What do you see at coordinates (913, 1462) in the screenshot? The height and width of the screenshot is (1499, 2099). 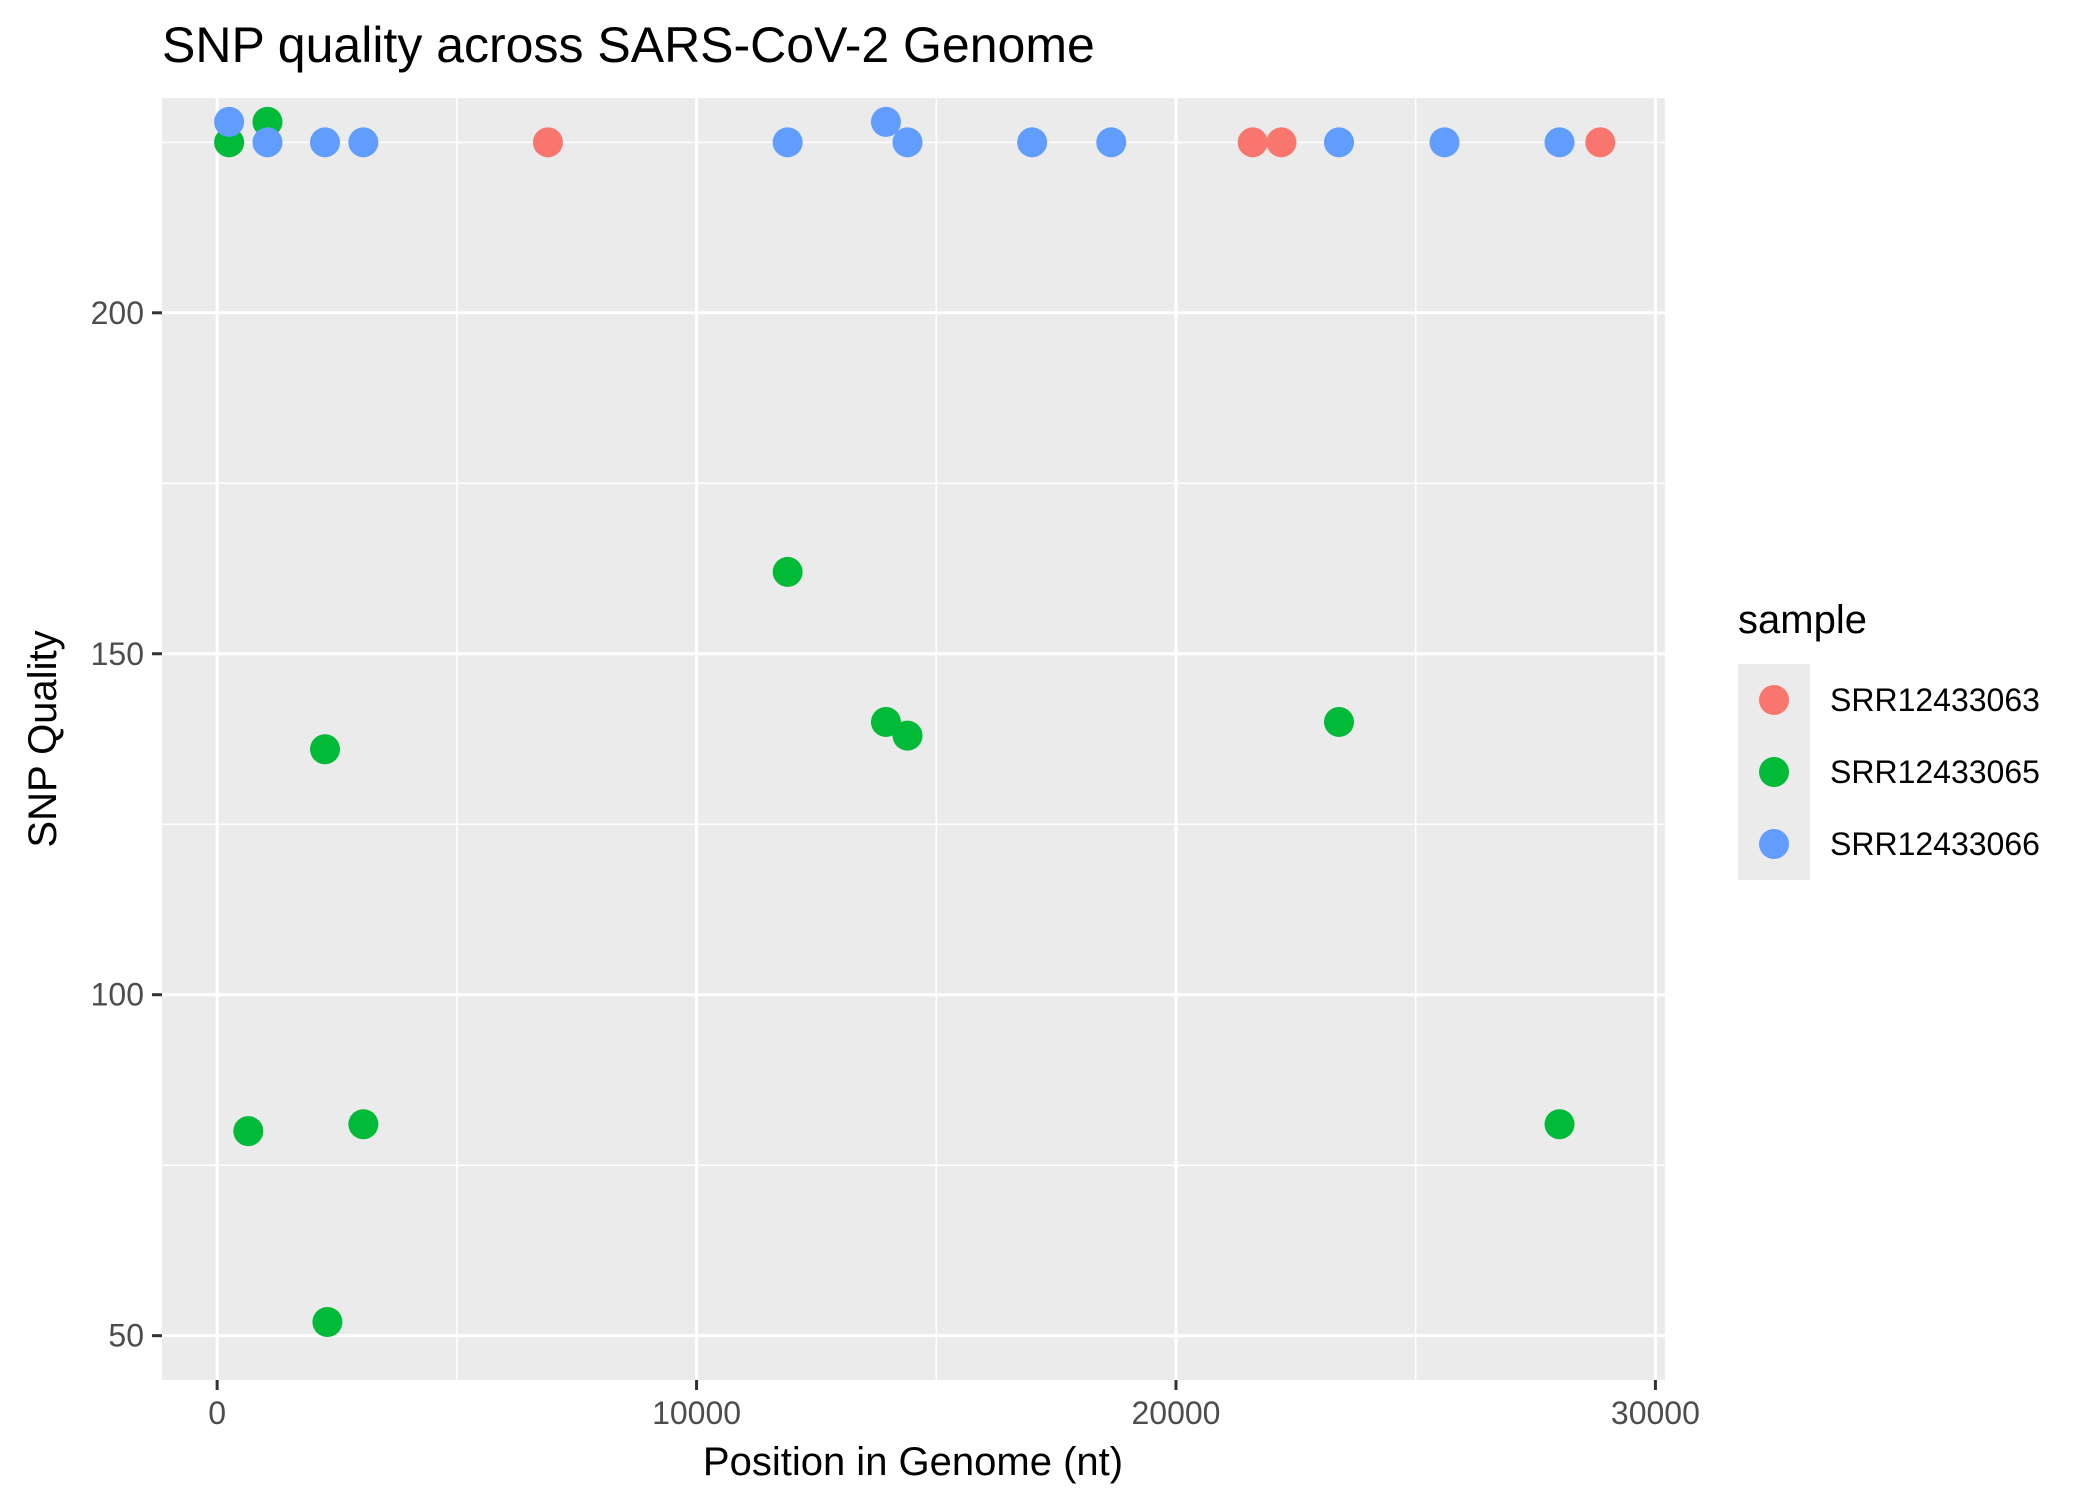 I see `x-axis-title: Position in Genome (nt)` at bounding box center [913, 1462].